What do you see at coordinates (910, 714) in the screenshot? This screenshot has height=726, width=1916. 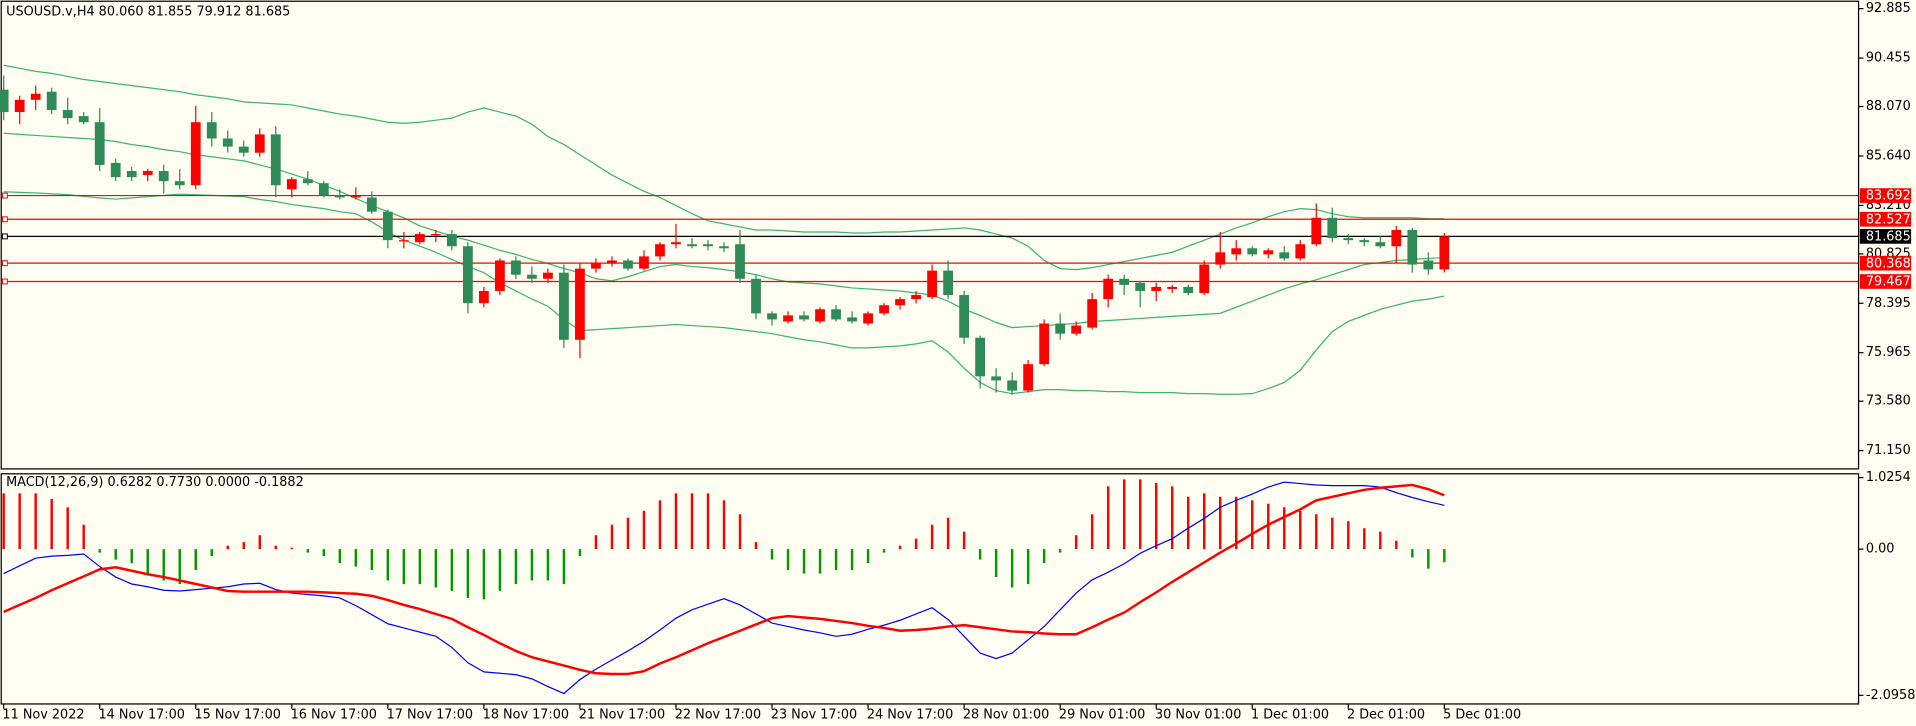 I see `x-tick-label: 24 Nov 17:00` at bounding box center [910, 714].